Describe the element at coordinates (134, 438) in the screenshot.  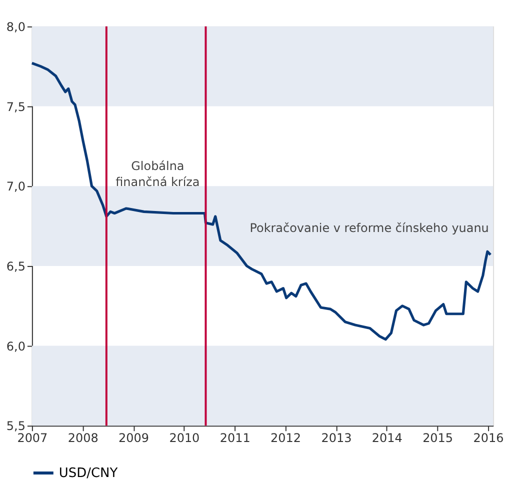
I see `x-tick-label: 2009` at that location.